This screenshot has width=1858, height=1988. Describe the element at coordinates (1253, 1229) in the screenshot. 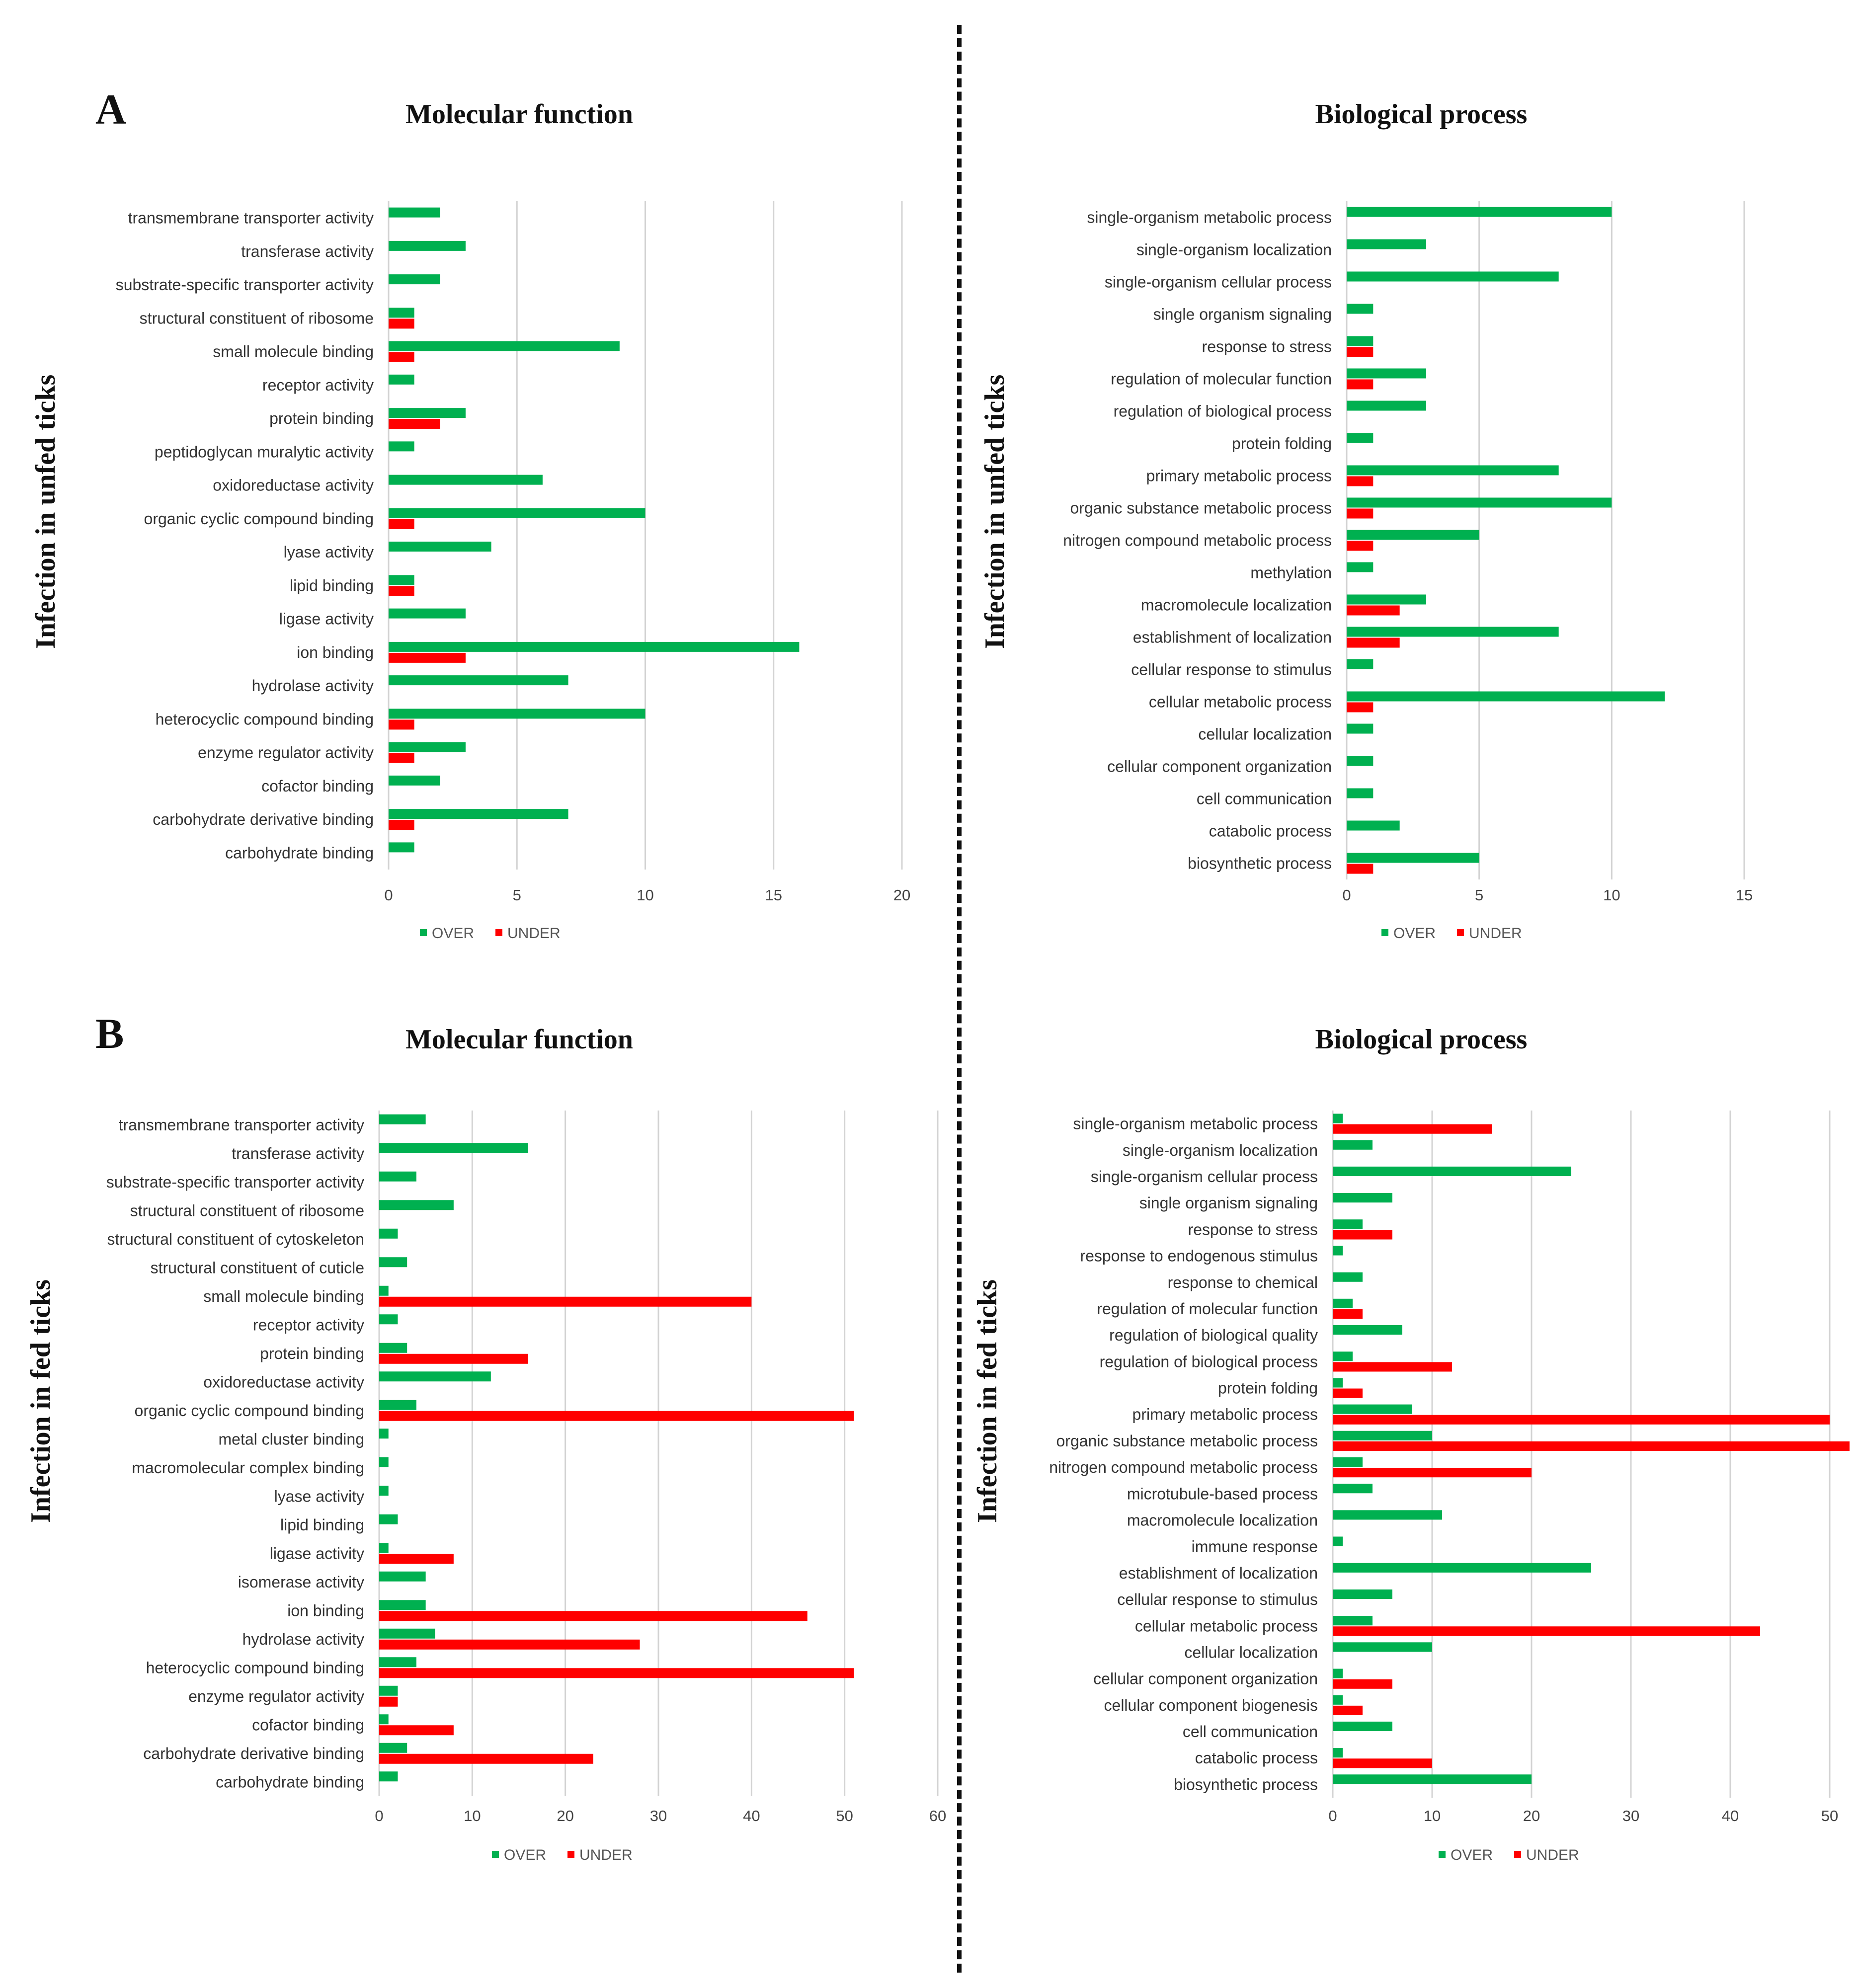

I see `category-label: response to stress` at that location.